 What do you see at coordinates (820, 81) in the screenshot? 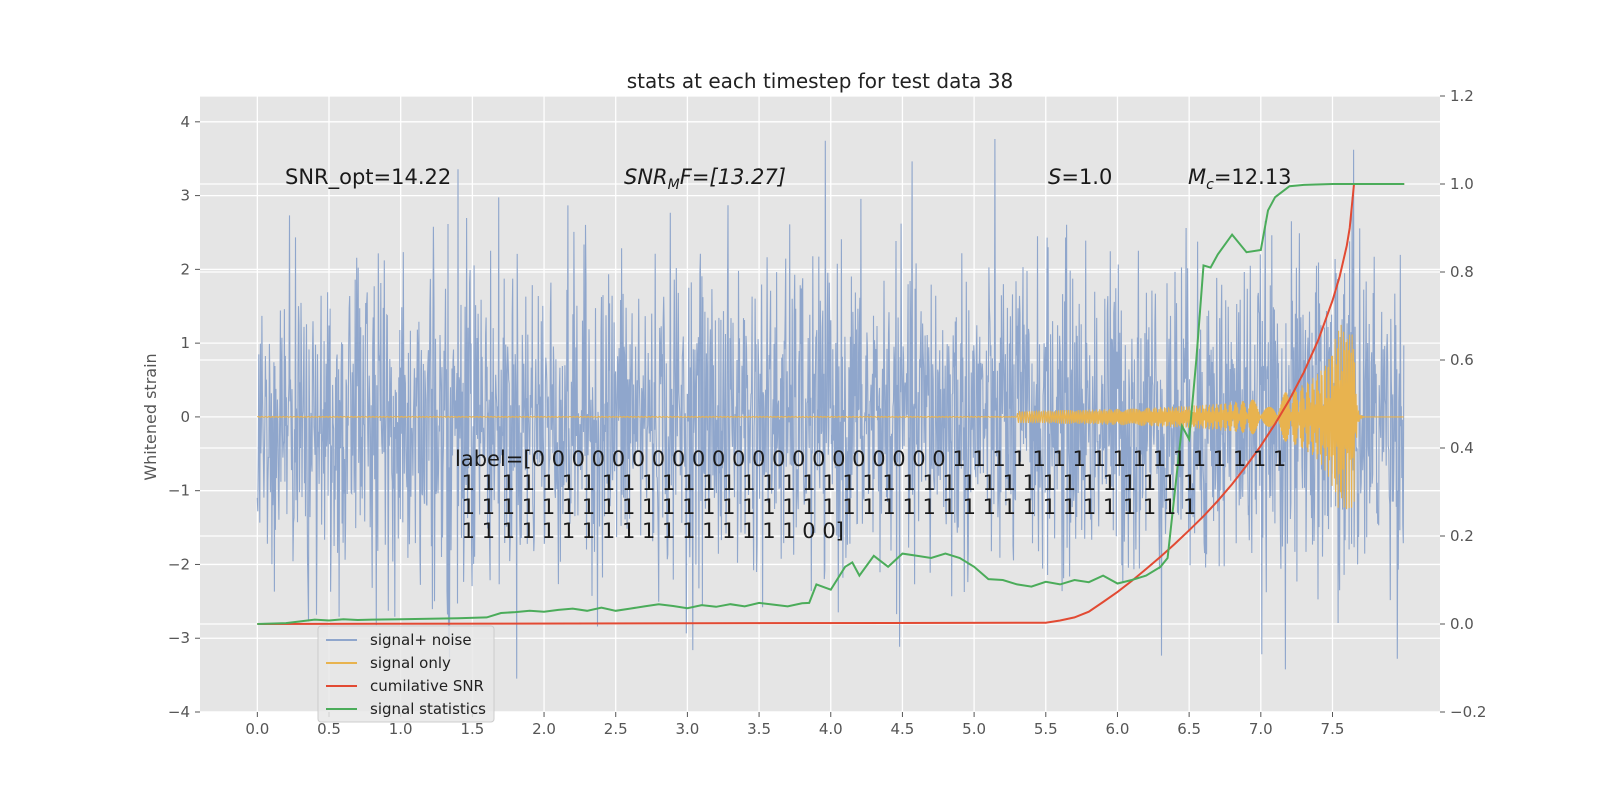
I see `chart-title: stats at each timestep for test data 38` at bounding box center [820, 81].